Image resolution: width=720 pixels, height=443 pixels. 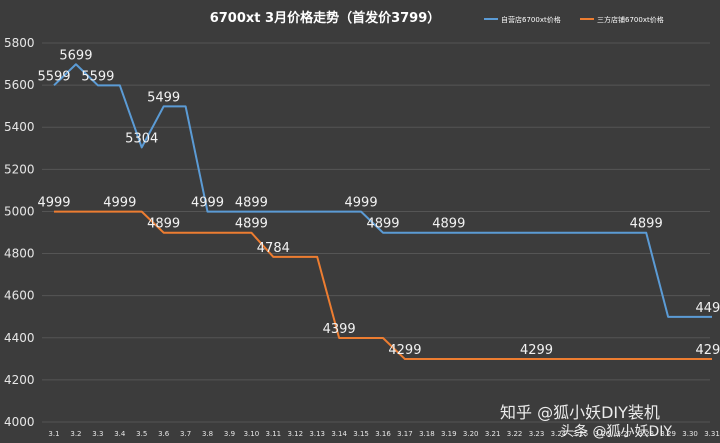 What do you see at coordinates (515, 434) in the screenshot?
I see `x-tick-label: 3.22` at bounding box center [515, 434].